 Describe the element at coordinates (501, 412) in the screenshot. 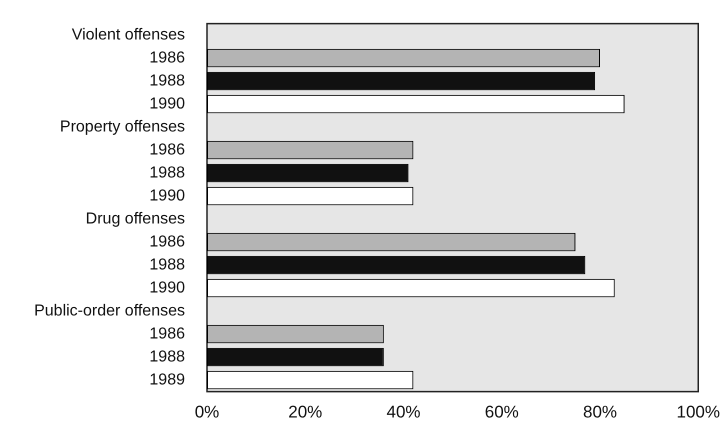

I see `x-tick-label: 60%` at that location.